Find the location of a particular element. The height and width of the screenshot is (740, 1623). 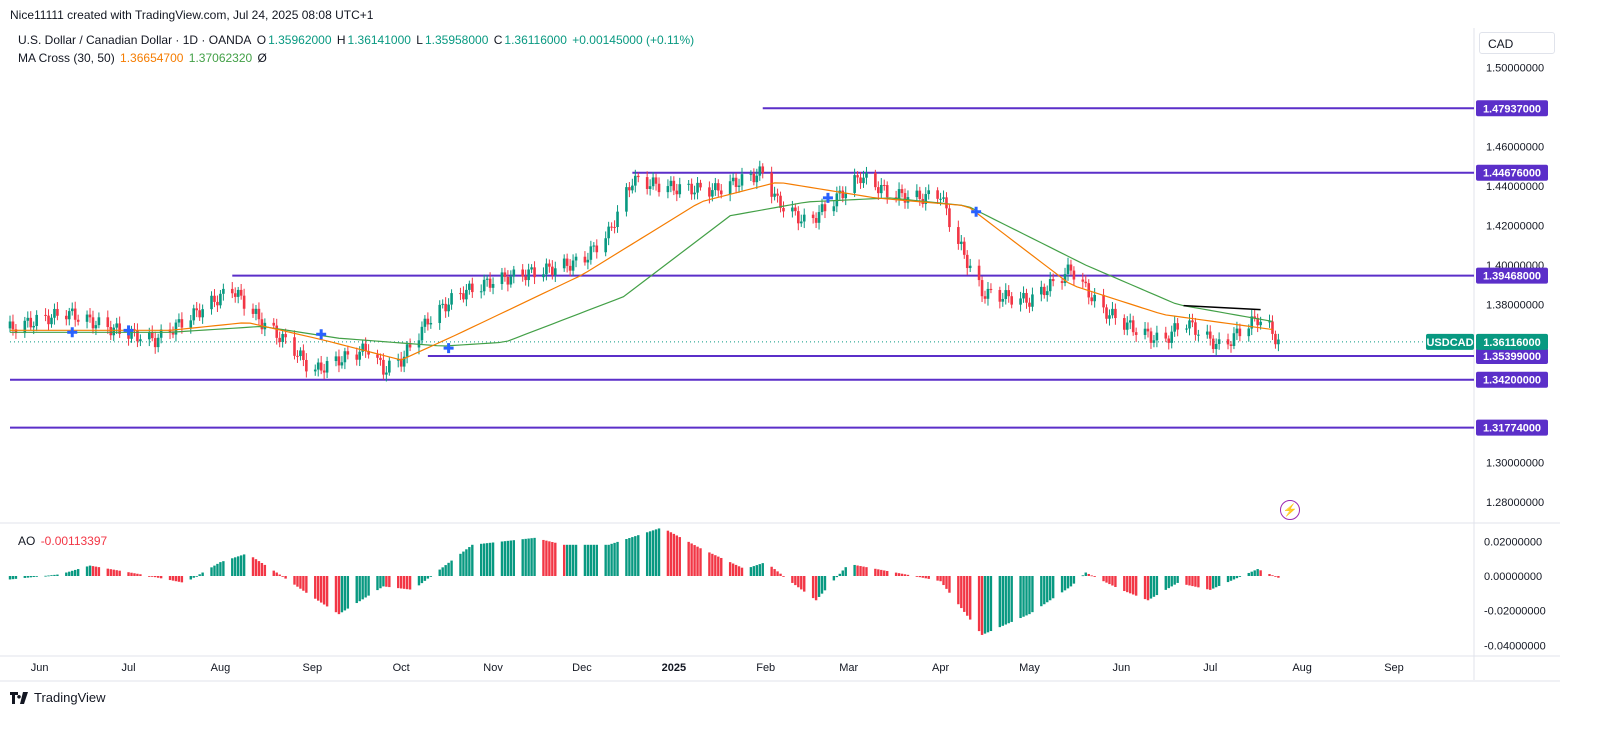

close-value: 1.36116000 is located at coordinates (535, 40).